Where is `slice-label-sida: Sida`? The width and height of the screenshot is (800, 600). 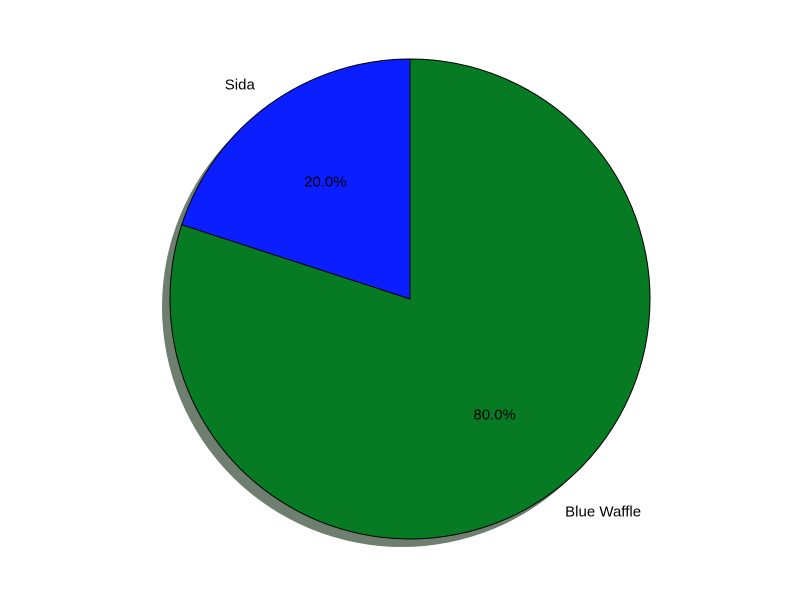
slice-label-sida: Sida is located at coordinates (240, 84).